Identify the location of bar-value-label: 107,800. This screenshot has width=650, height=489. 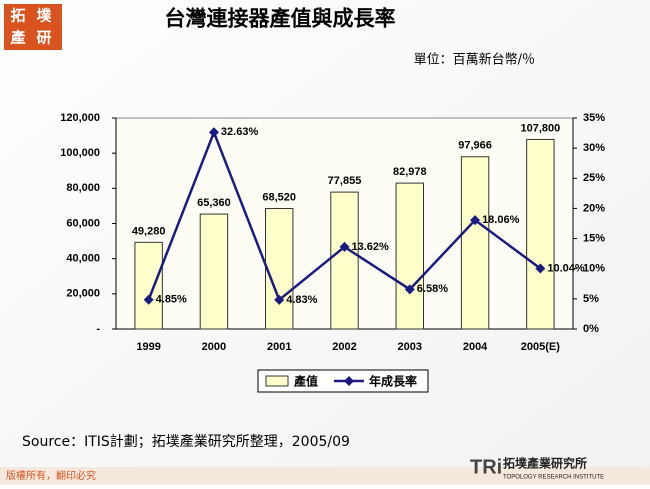
(540, 128).